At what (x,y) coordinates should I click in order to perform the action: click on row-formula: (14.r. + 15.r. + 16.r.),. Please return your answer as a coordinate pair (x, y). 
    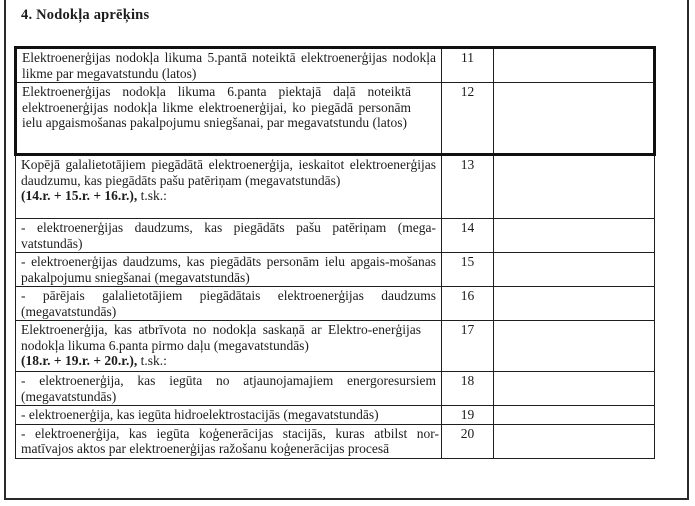
    Looking at the image, I should click on (79, 195).